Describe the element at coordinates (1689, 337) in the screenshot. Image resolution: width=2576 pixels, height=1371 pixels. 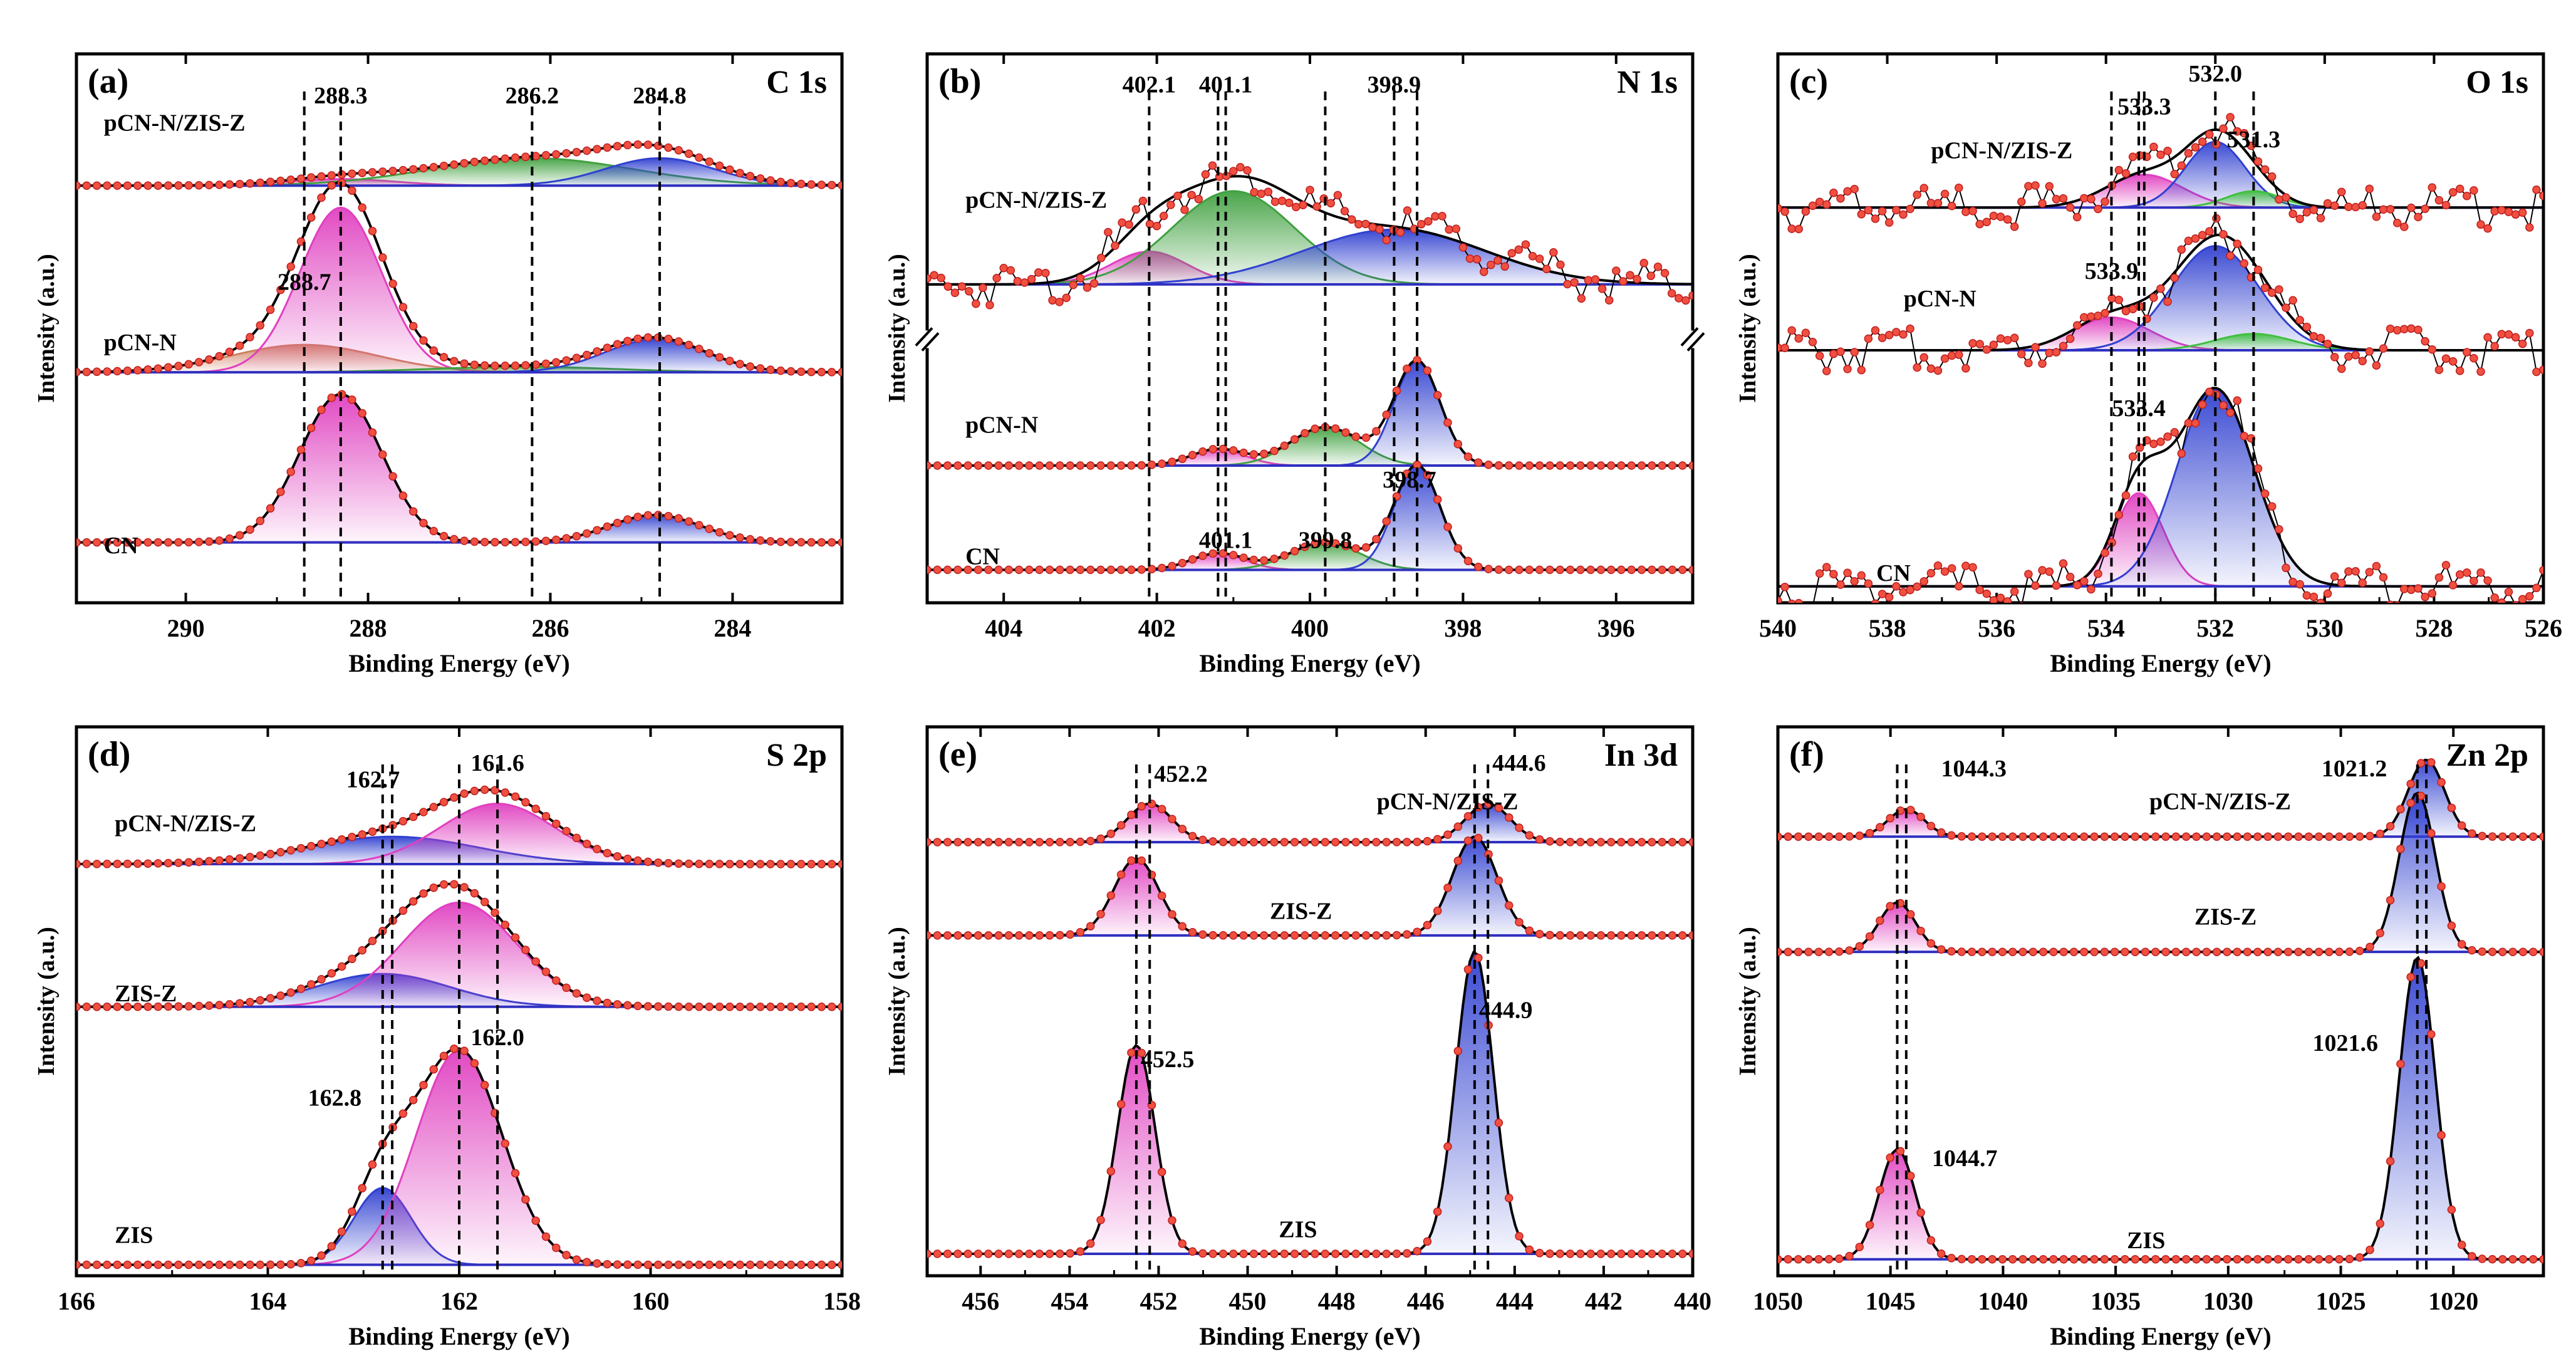
I see `axis-break-mark` at that location.